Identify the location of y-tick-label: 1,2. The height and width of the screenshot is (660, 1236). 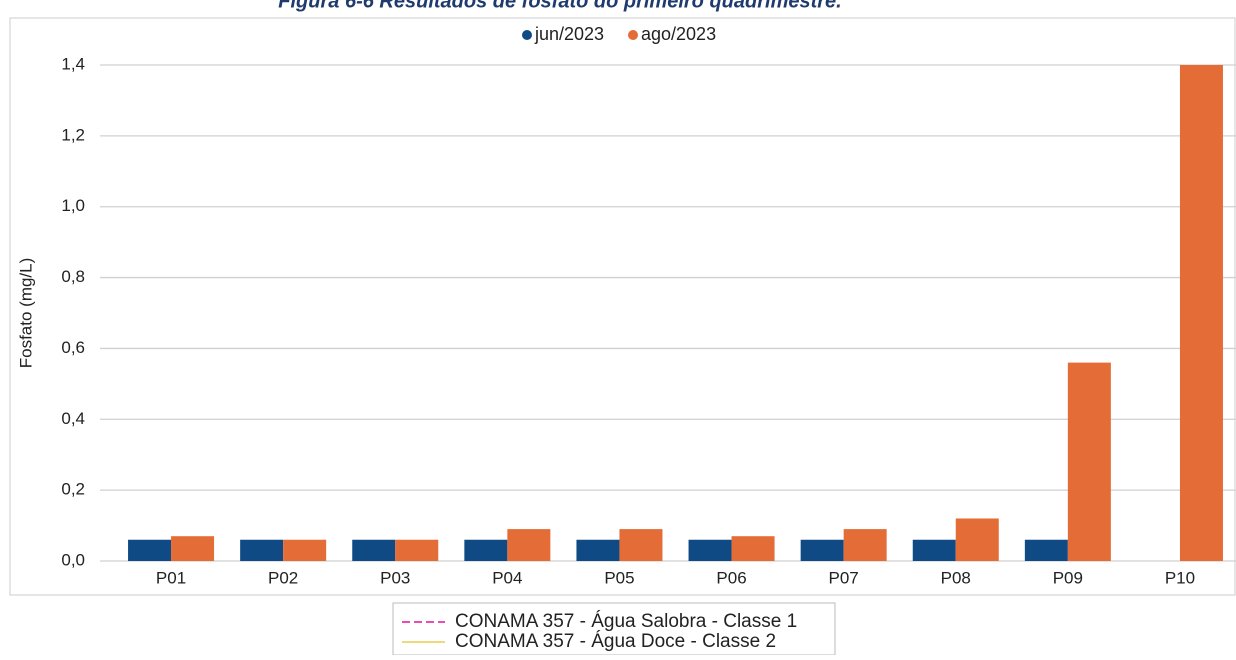
(73, 134).